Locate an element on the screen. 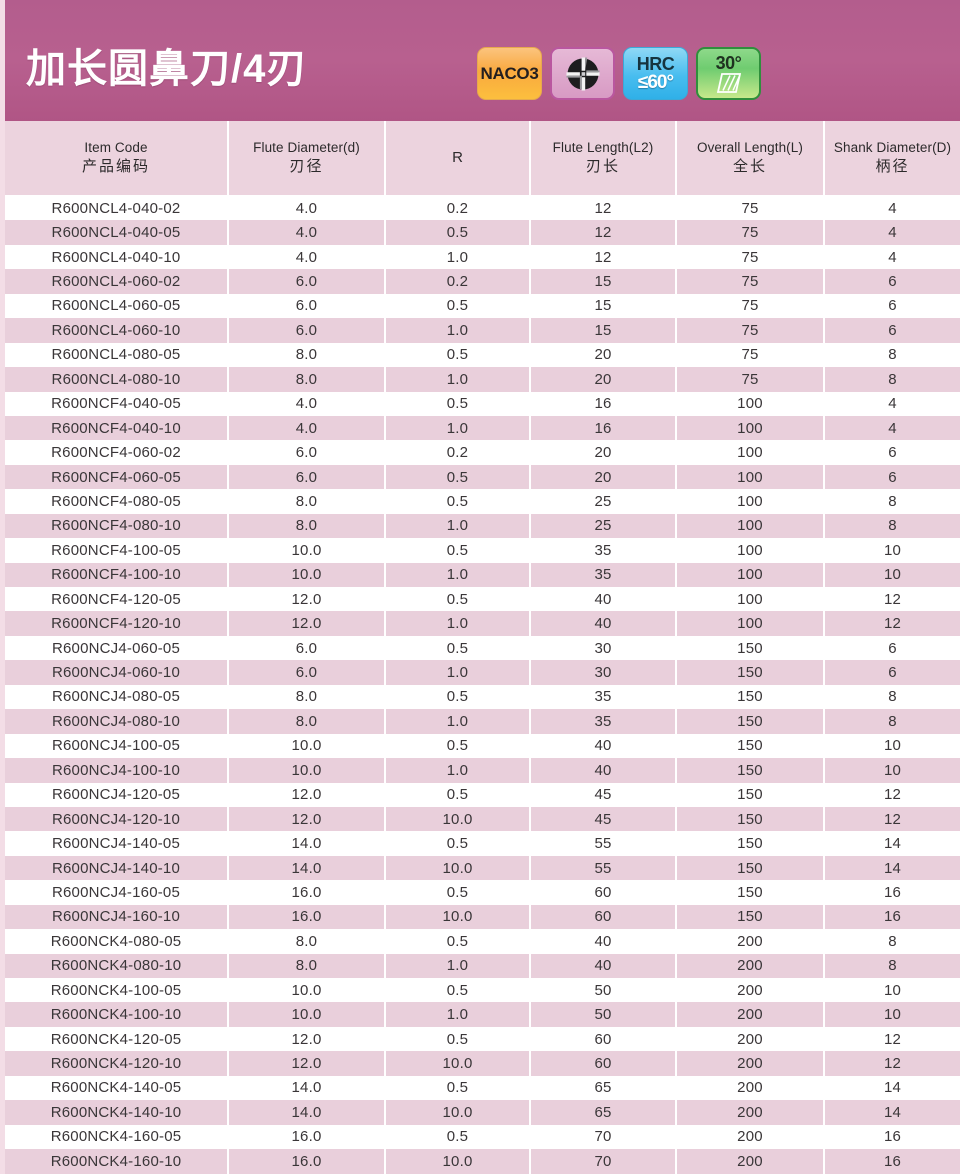 Image resolution: width=960 pixels, height=1174 pixels. left-margin-strip is located at coordinates (2, 60).